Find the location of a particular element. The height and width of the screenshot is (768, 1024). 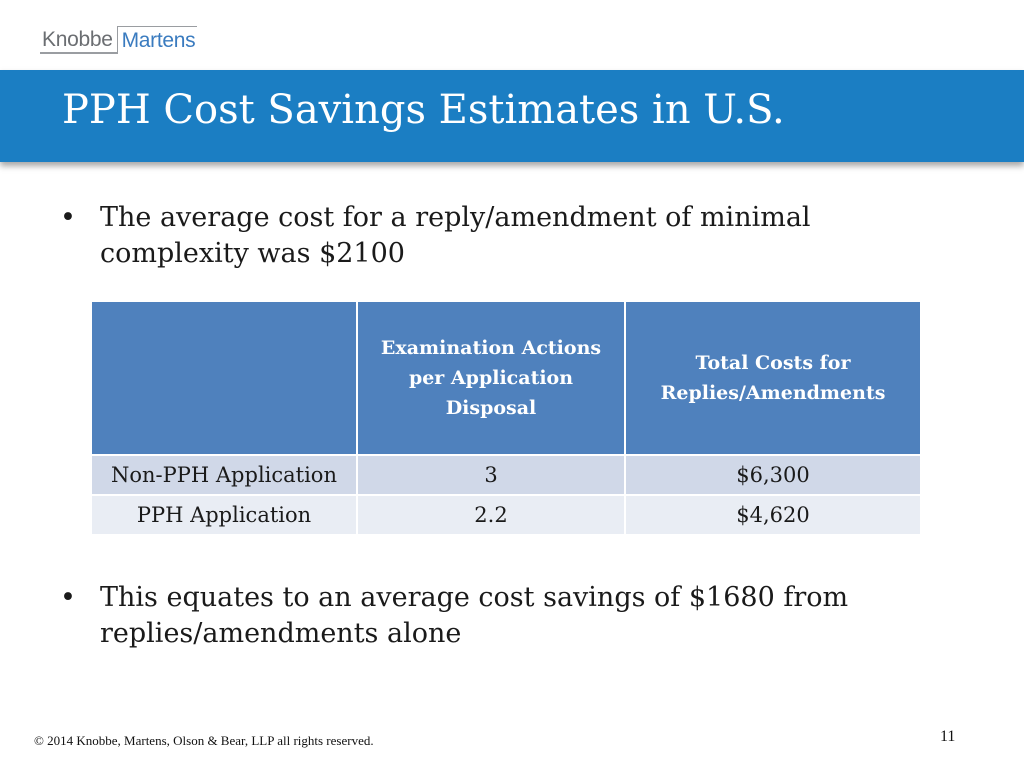

table-cell-total-cost: $6,300 is located at coordinates (773, 475).